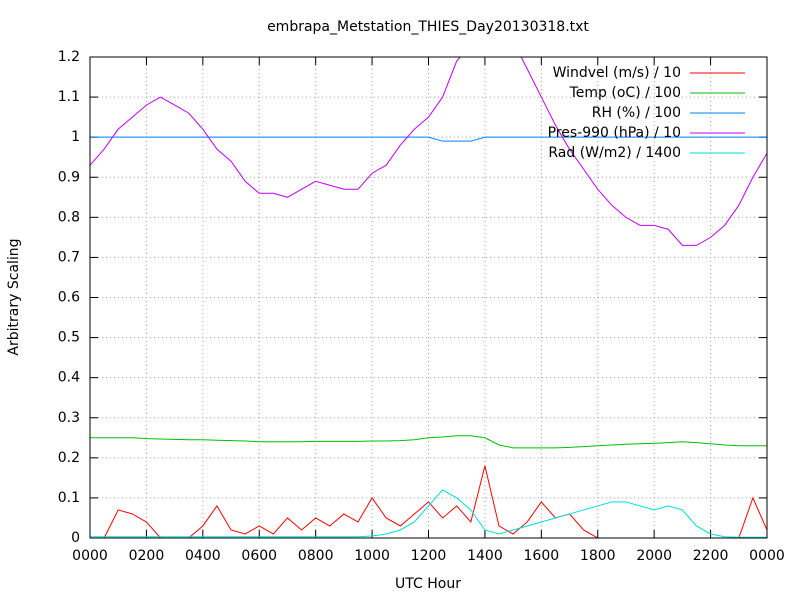 The height and width of the screenshot is (600, 800). What do you see at coordinates (69, 498) in the screenshot?
I see `y-tick-label: 0.1` at bounding box center [69, 498].